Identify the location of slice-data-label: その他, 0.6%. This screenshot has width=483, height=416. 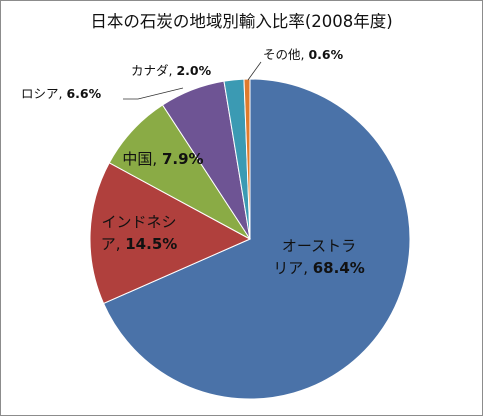
(303, 54).